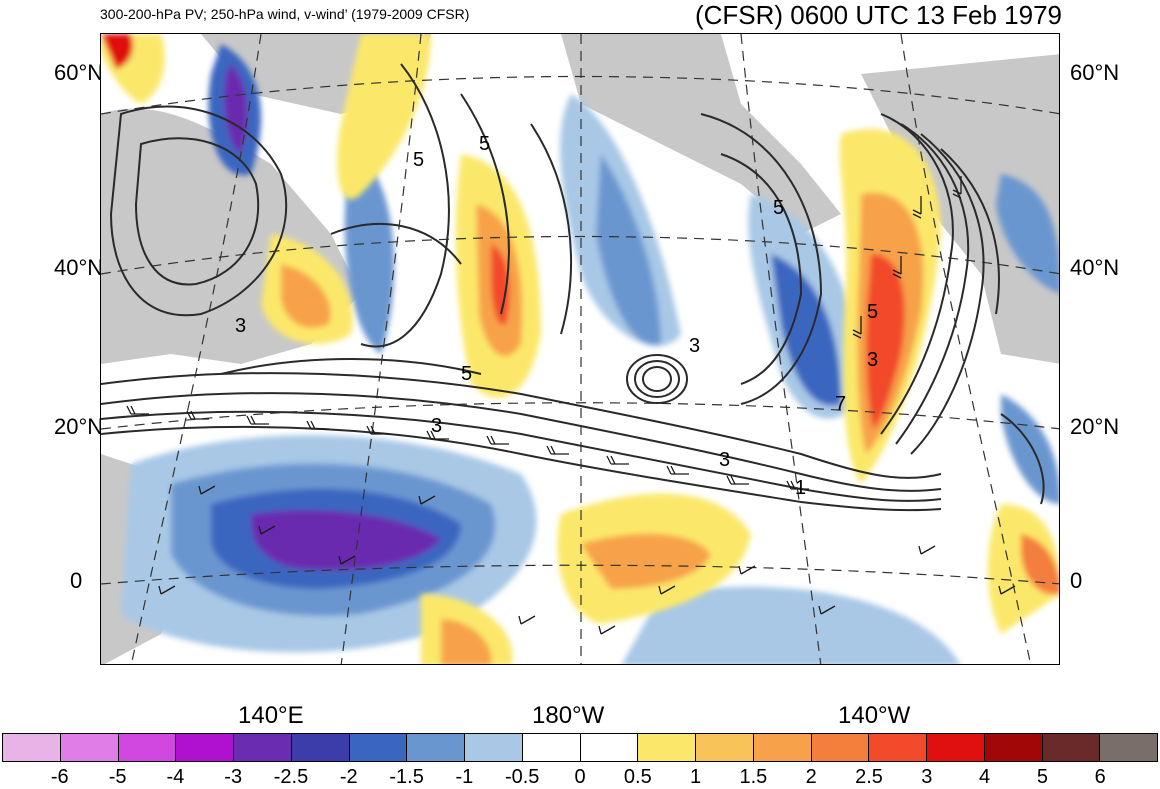 This screenshot has width=1160, height=789. Describe the element at coordinates (233, 777) in the screenshot. I see `colorbar-label: -3` at that location.